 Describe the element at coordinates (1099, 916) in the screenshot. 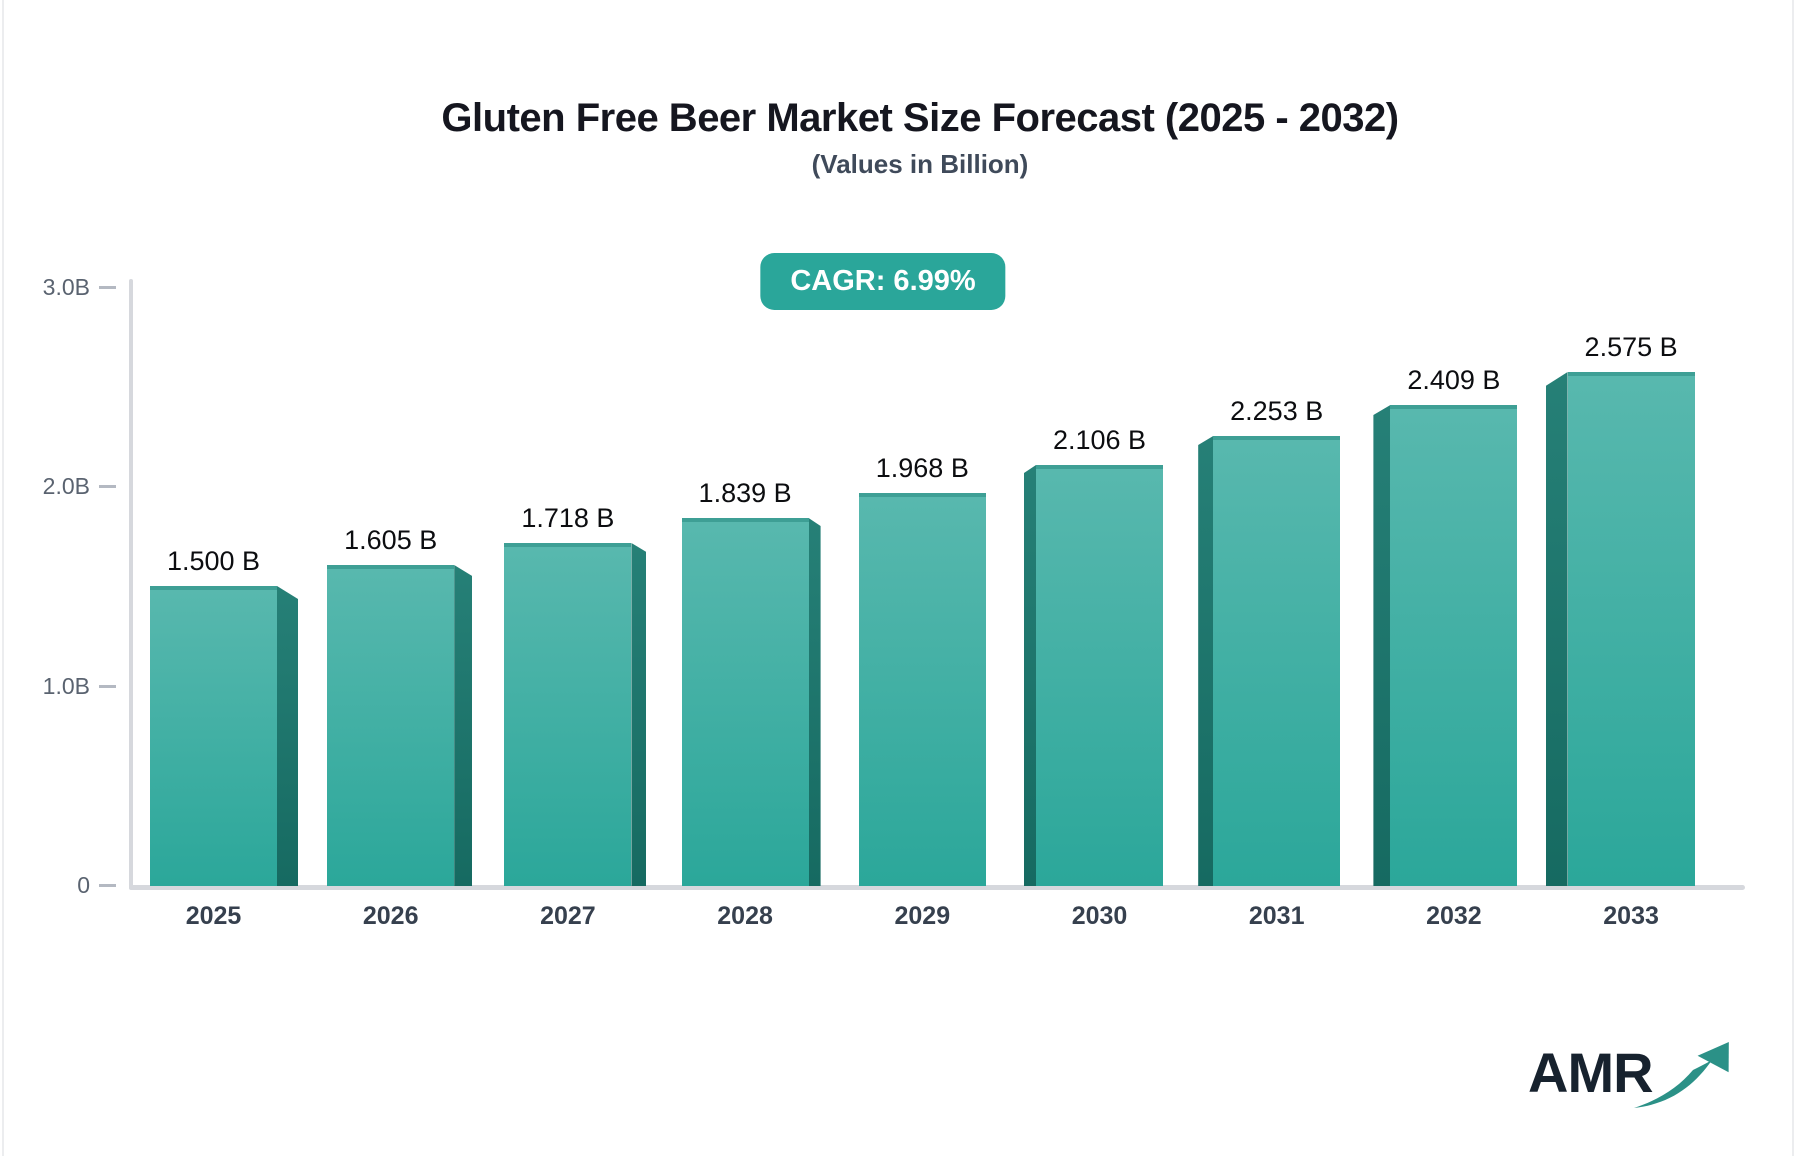

I see `x-axis-label: 2030` at that location.